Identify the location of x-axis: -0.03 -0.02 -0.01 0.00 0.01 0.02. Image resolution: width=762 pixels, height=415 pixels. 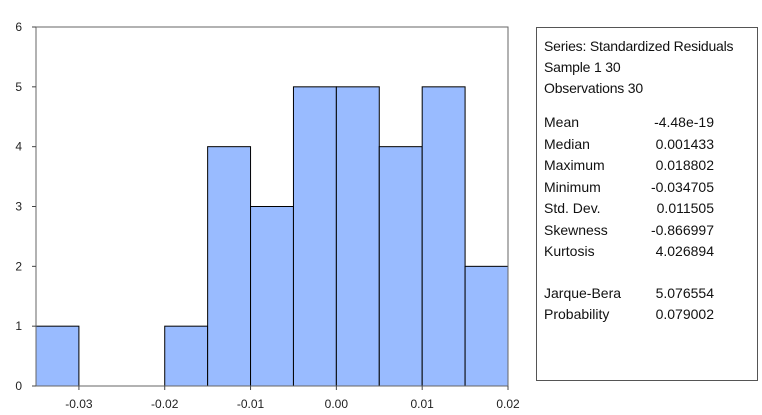
(292, 398).